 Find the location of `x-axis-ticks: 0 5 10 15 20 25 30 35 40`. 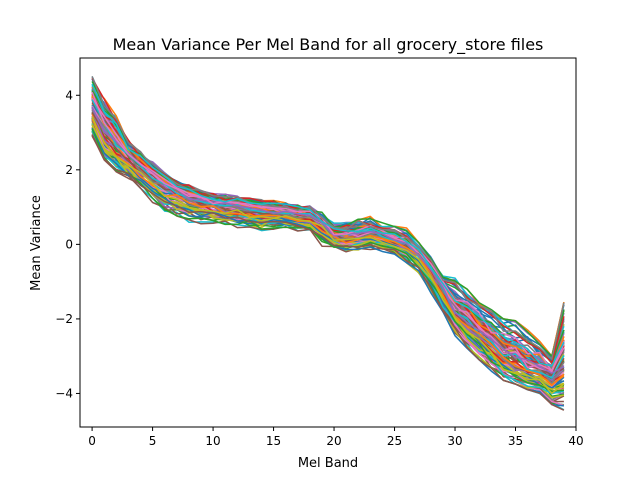

x-axis-ticks: 0 5 10 15 20 25 30 35 40 is located at coordinates (336, 437).